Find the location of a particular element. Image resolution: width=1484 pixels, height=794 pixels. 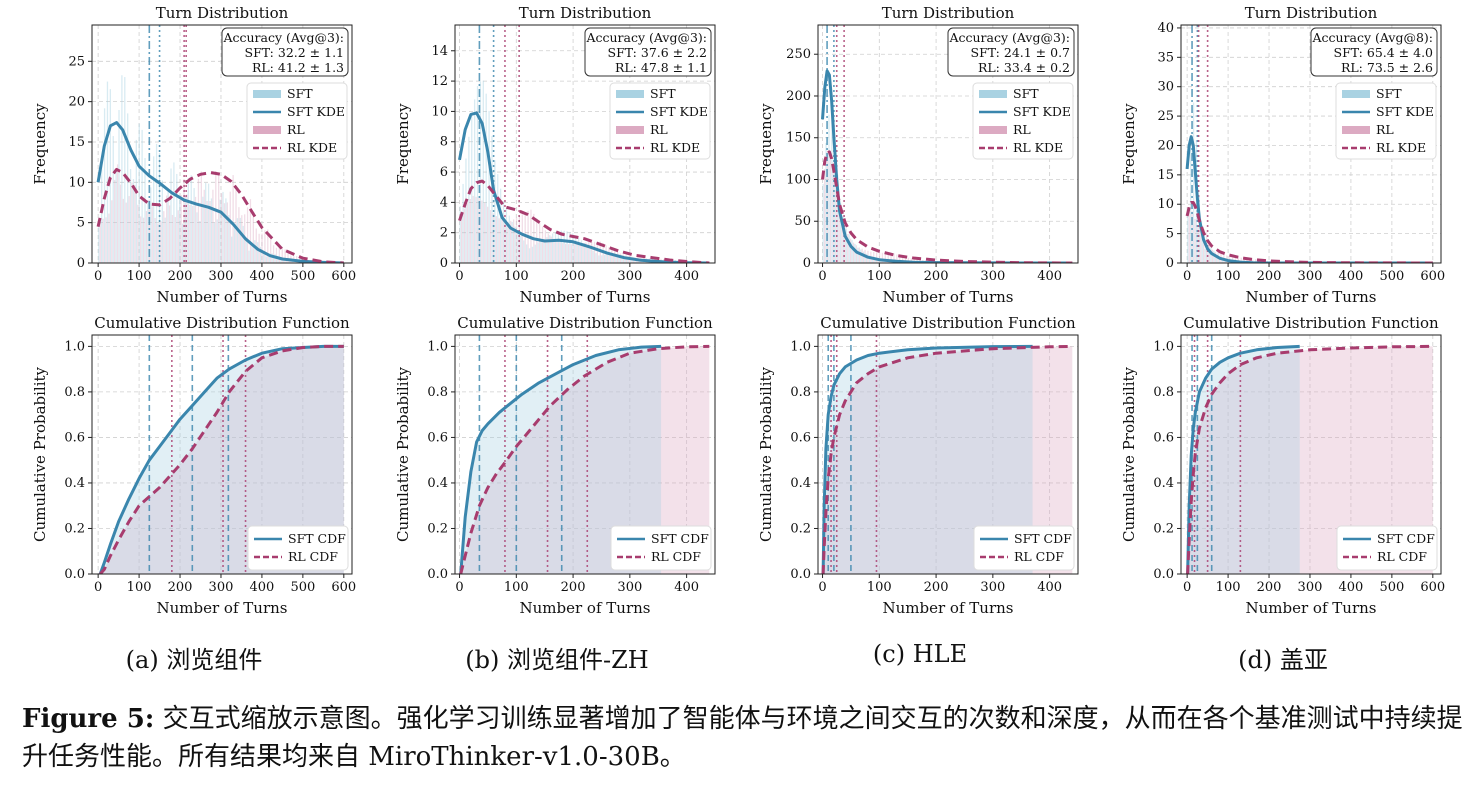

y-tick-label: 6 is located at coordinates (444, 172).